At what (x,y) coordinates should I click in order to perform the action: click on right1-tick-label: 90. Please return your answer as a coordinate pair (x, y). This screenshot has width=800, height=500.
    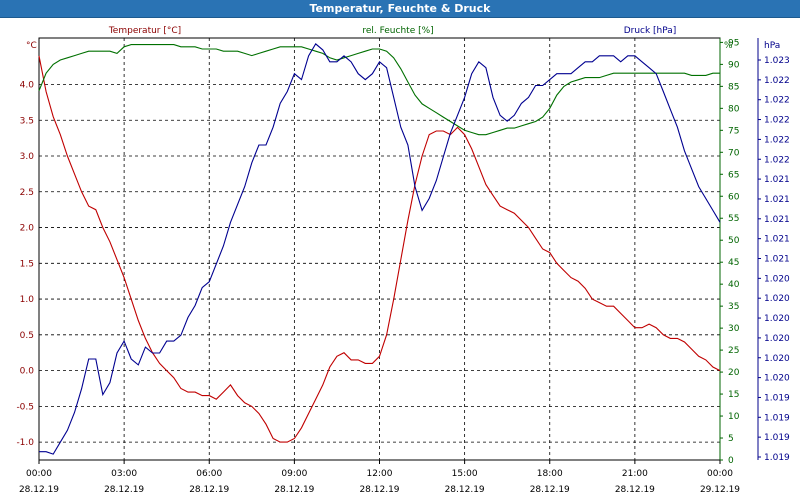
    Looking at the image, I should click on (734, 65).